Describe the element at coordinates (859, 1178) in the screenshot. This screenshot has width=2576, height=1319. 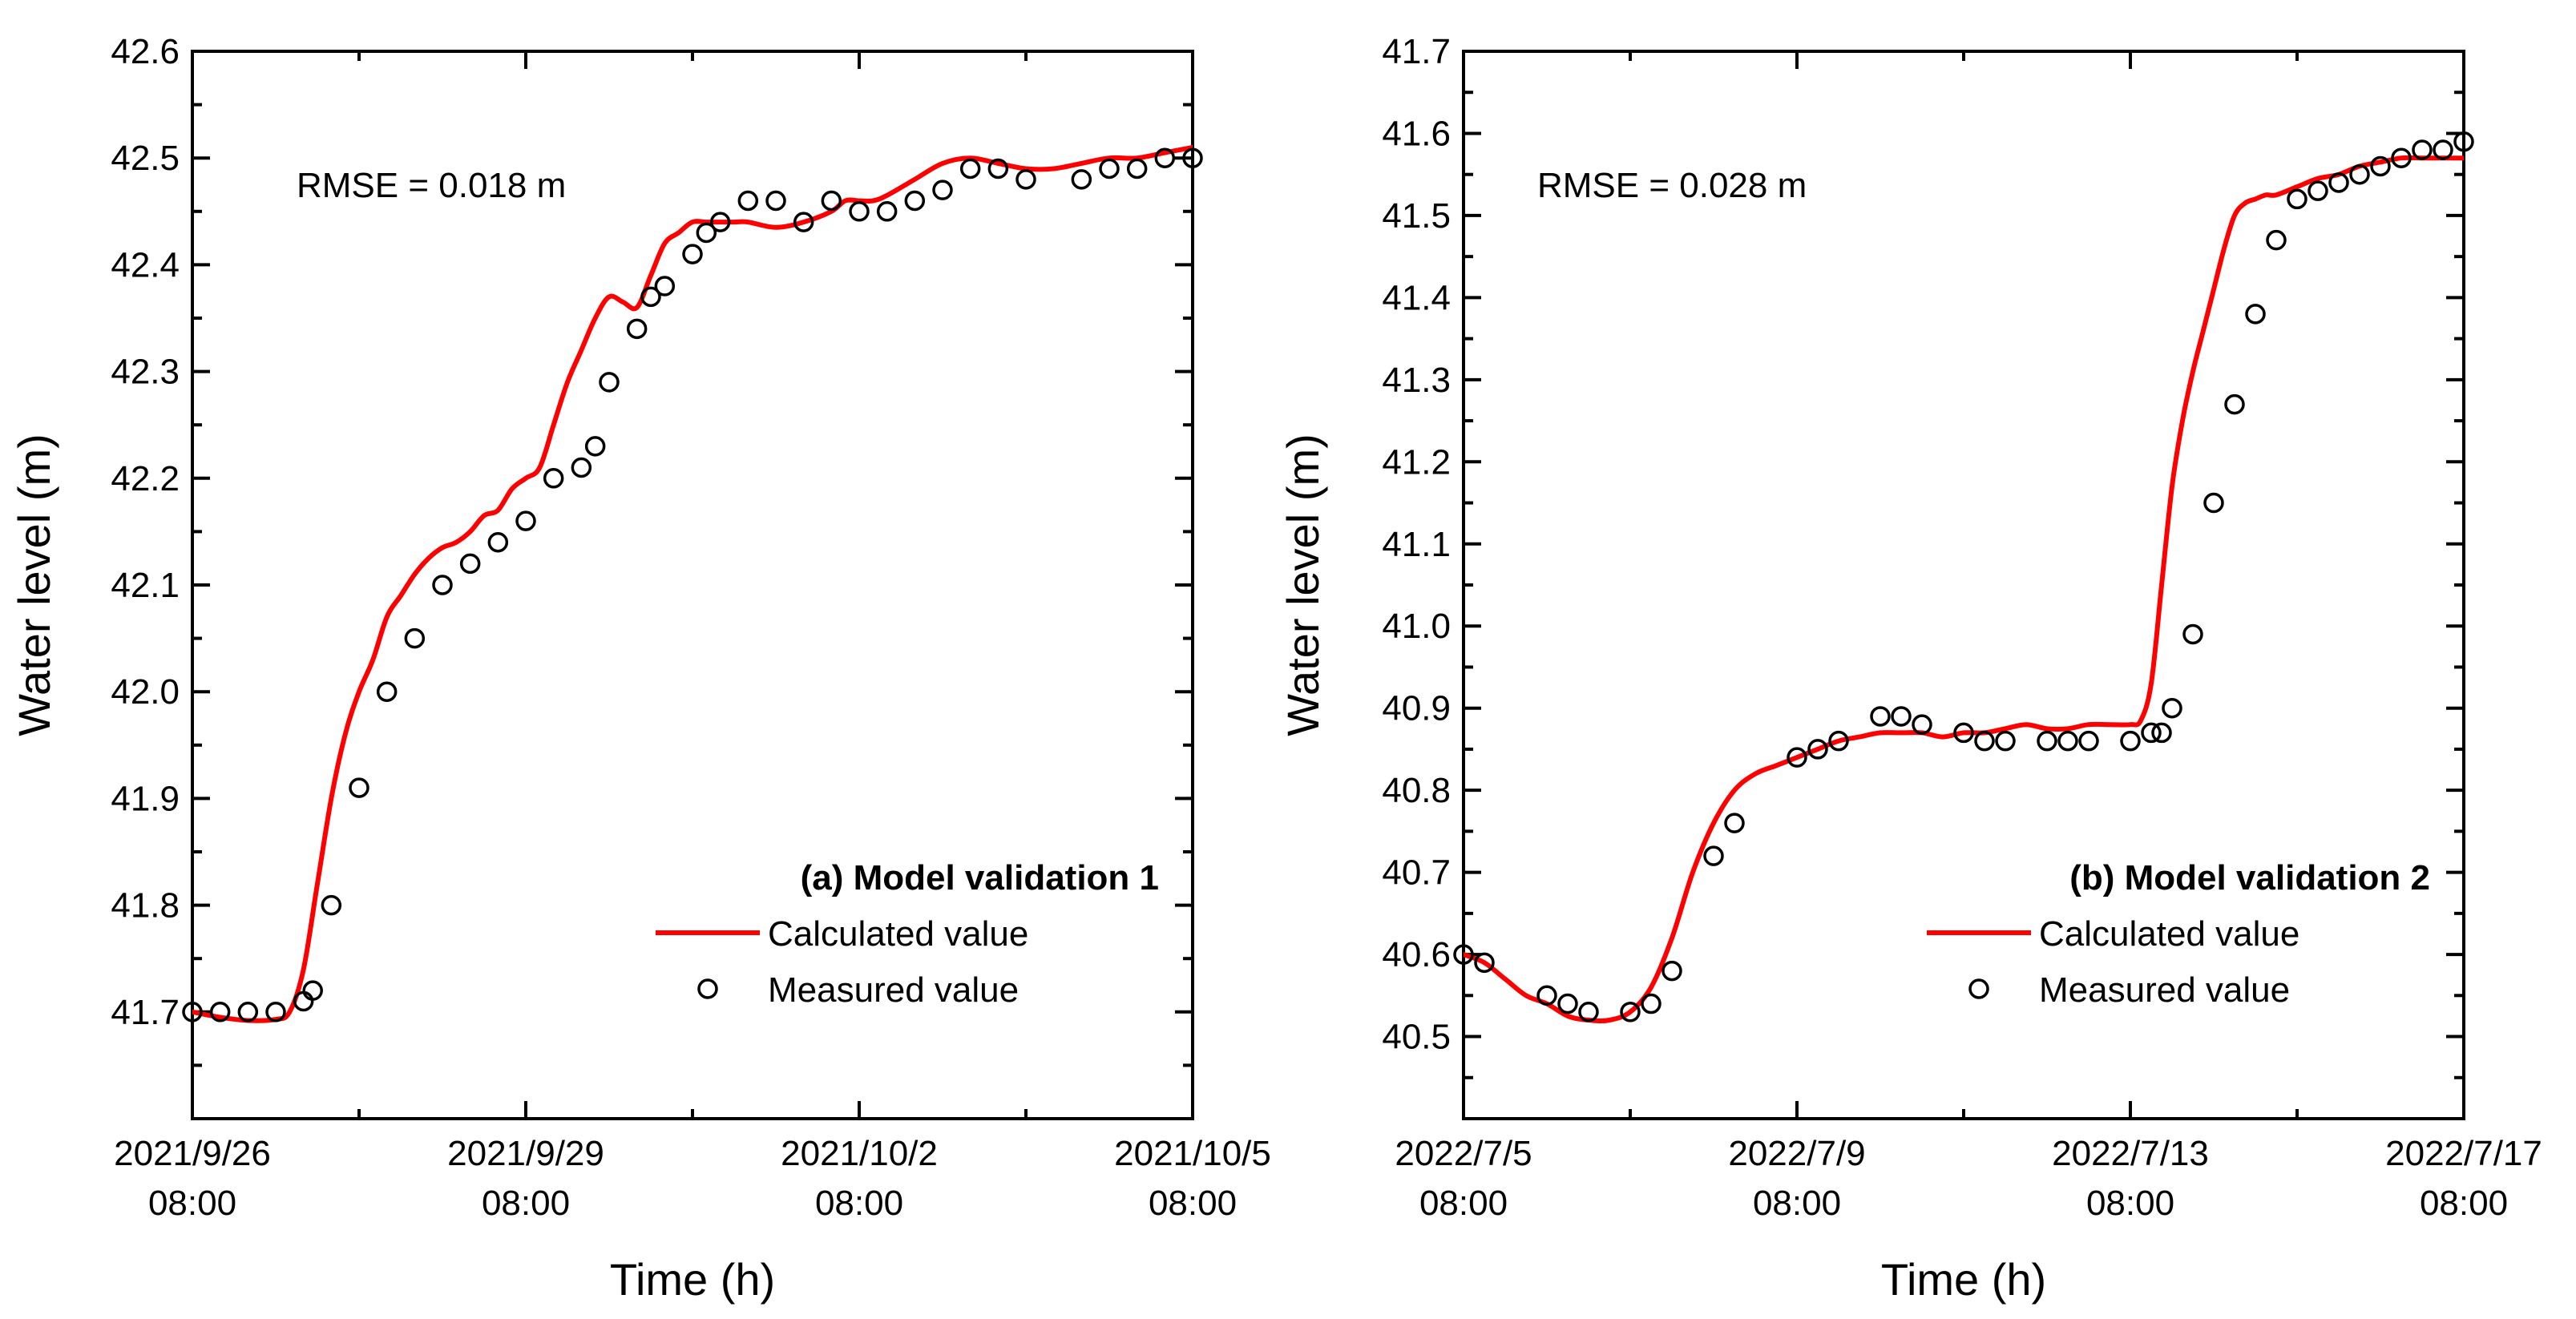
I see `x-tick-label: 2021/10/2 08:00` at that location.